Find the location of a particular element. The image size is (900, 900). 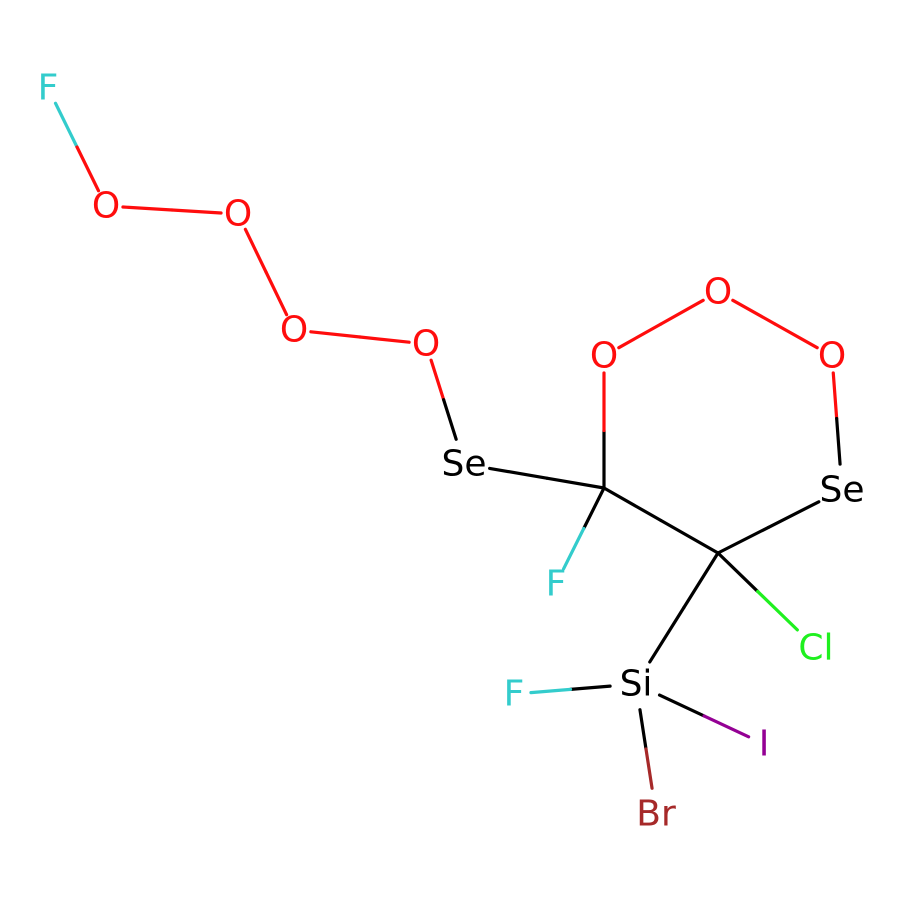

atom-label-f1: F is located at coordinates (48, 88).